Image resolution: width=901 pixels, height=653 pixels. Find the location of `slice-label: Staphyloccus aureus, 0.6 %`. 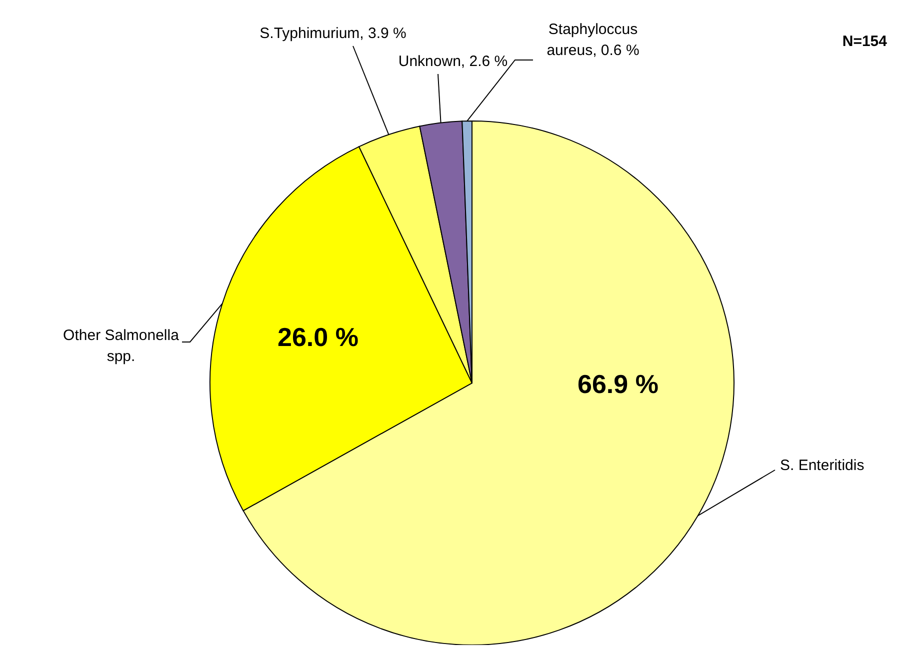

slice-label: Staphyloccus aureus, 0.6 % is located at coordinates (593, 40).